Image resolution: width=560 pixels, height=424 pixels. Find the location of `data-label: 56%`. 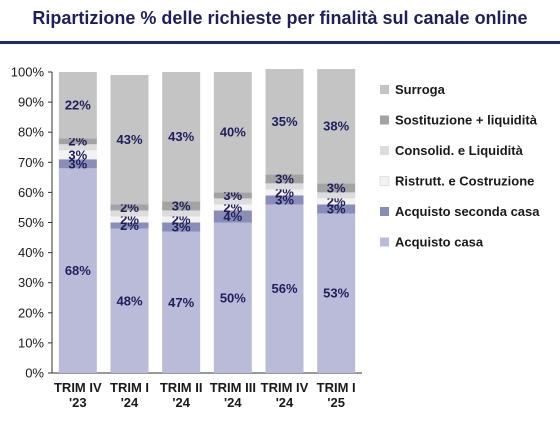

data-label: 56% is located at coordinates (284, 288).